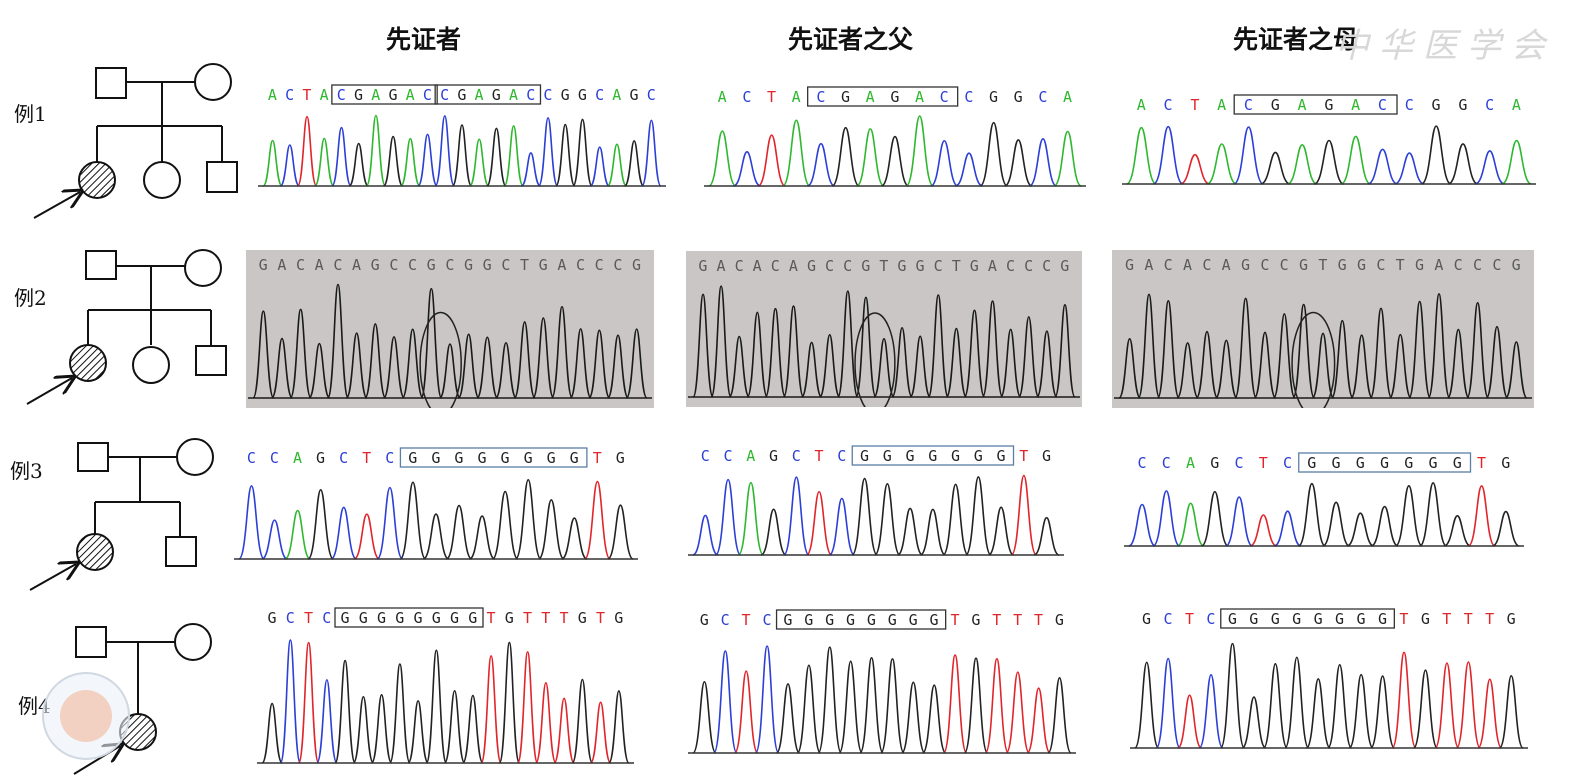 The height and width of the screenshot is (784, 1595). I want to click on column-header-father: 先证者之父, so click(851, 39).